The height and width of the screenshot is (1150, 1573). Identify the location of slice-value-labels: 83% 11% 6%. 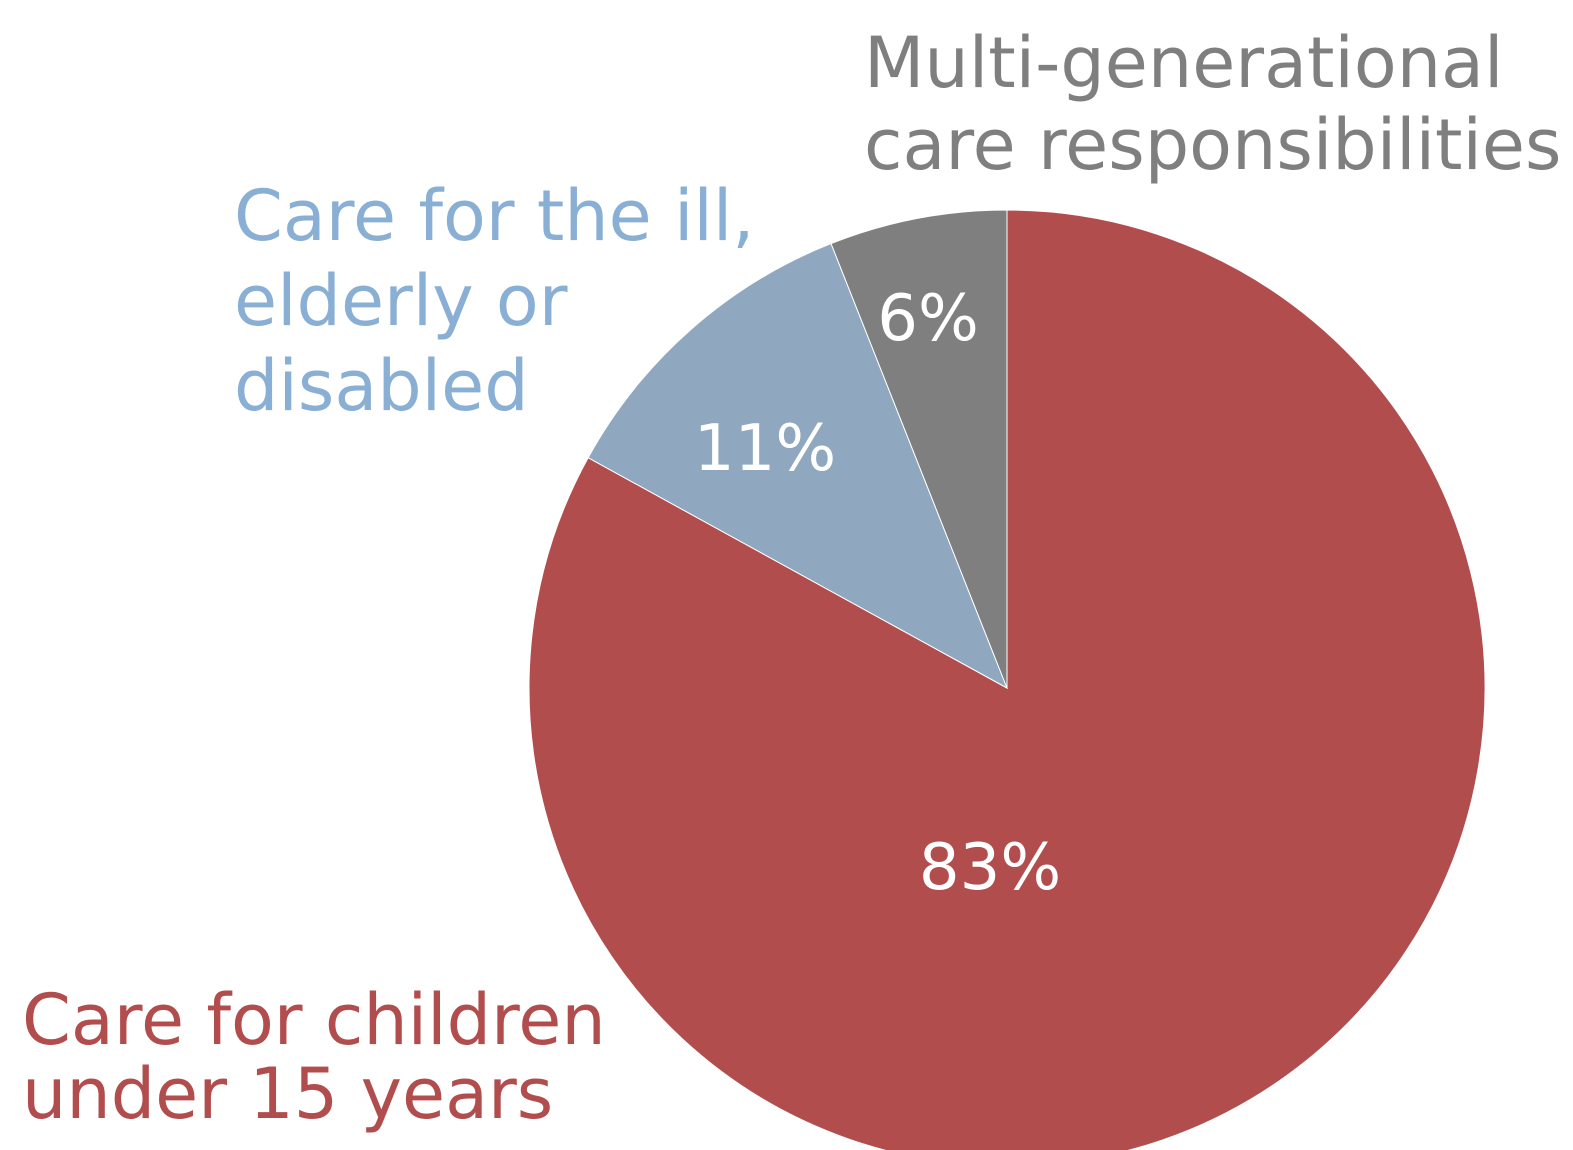
(877, 593).